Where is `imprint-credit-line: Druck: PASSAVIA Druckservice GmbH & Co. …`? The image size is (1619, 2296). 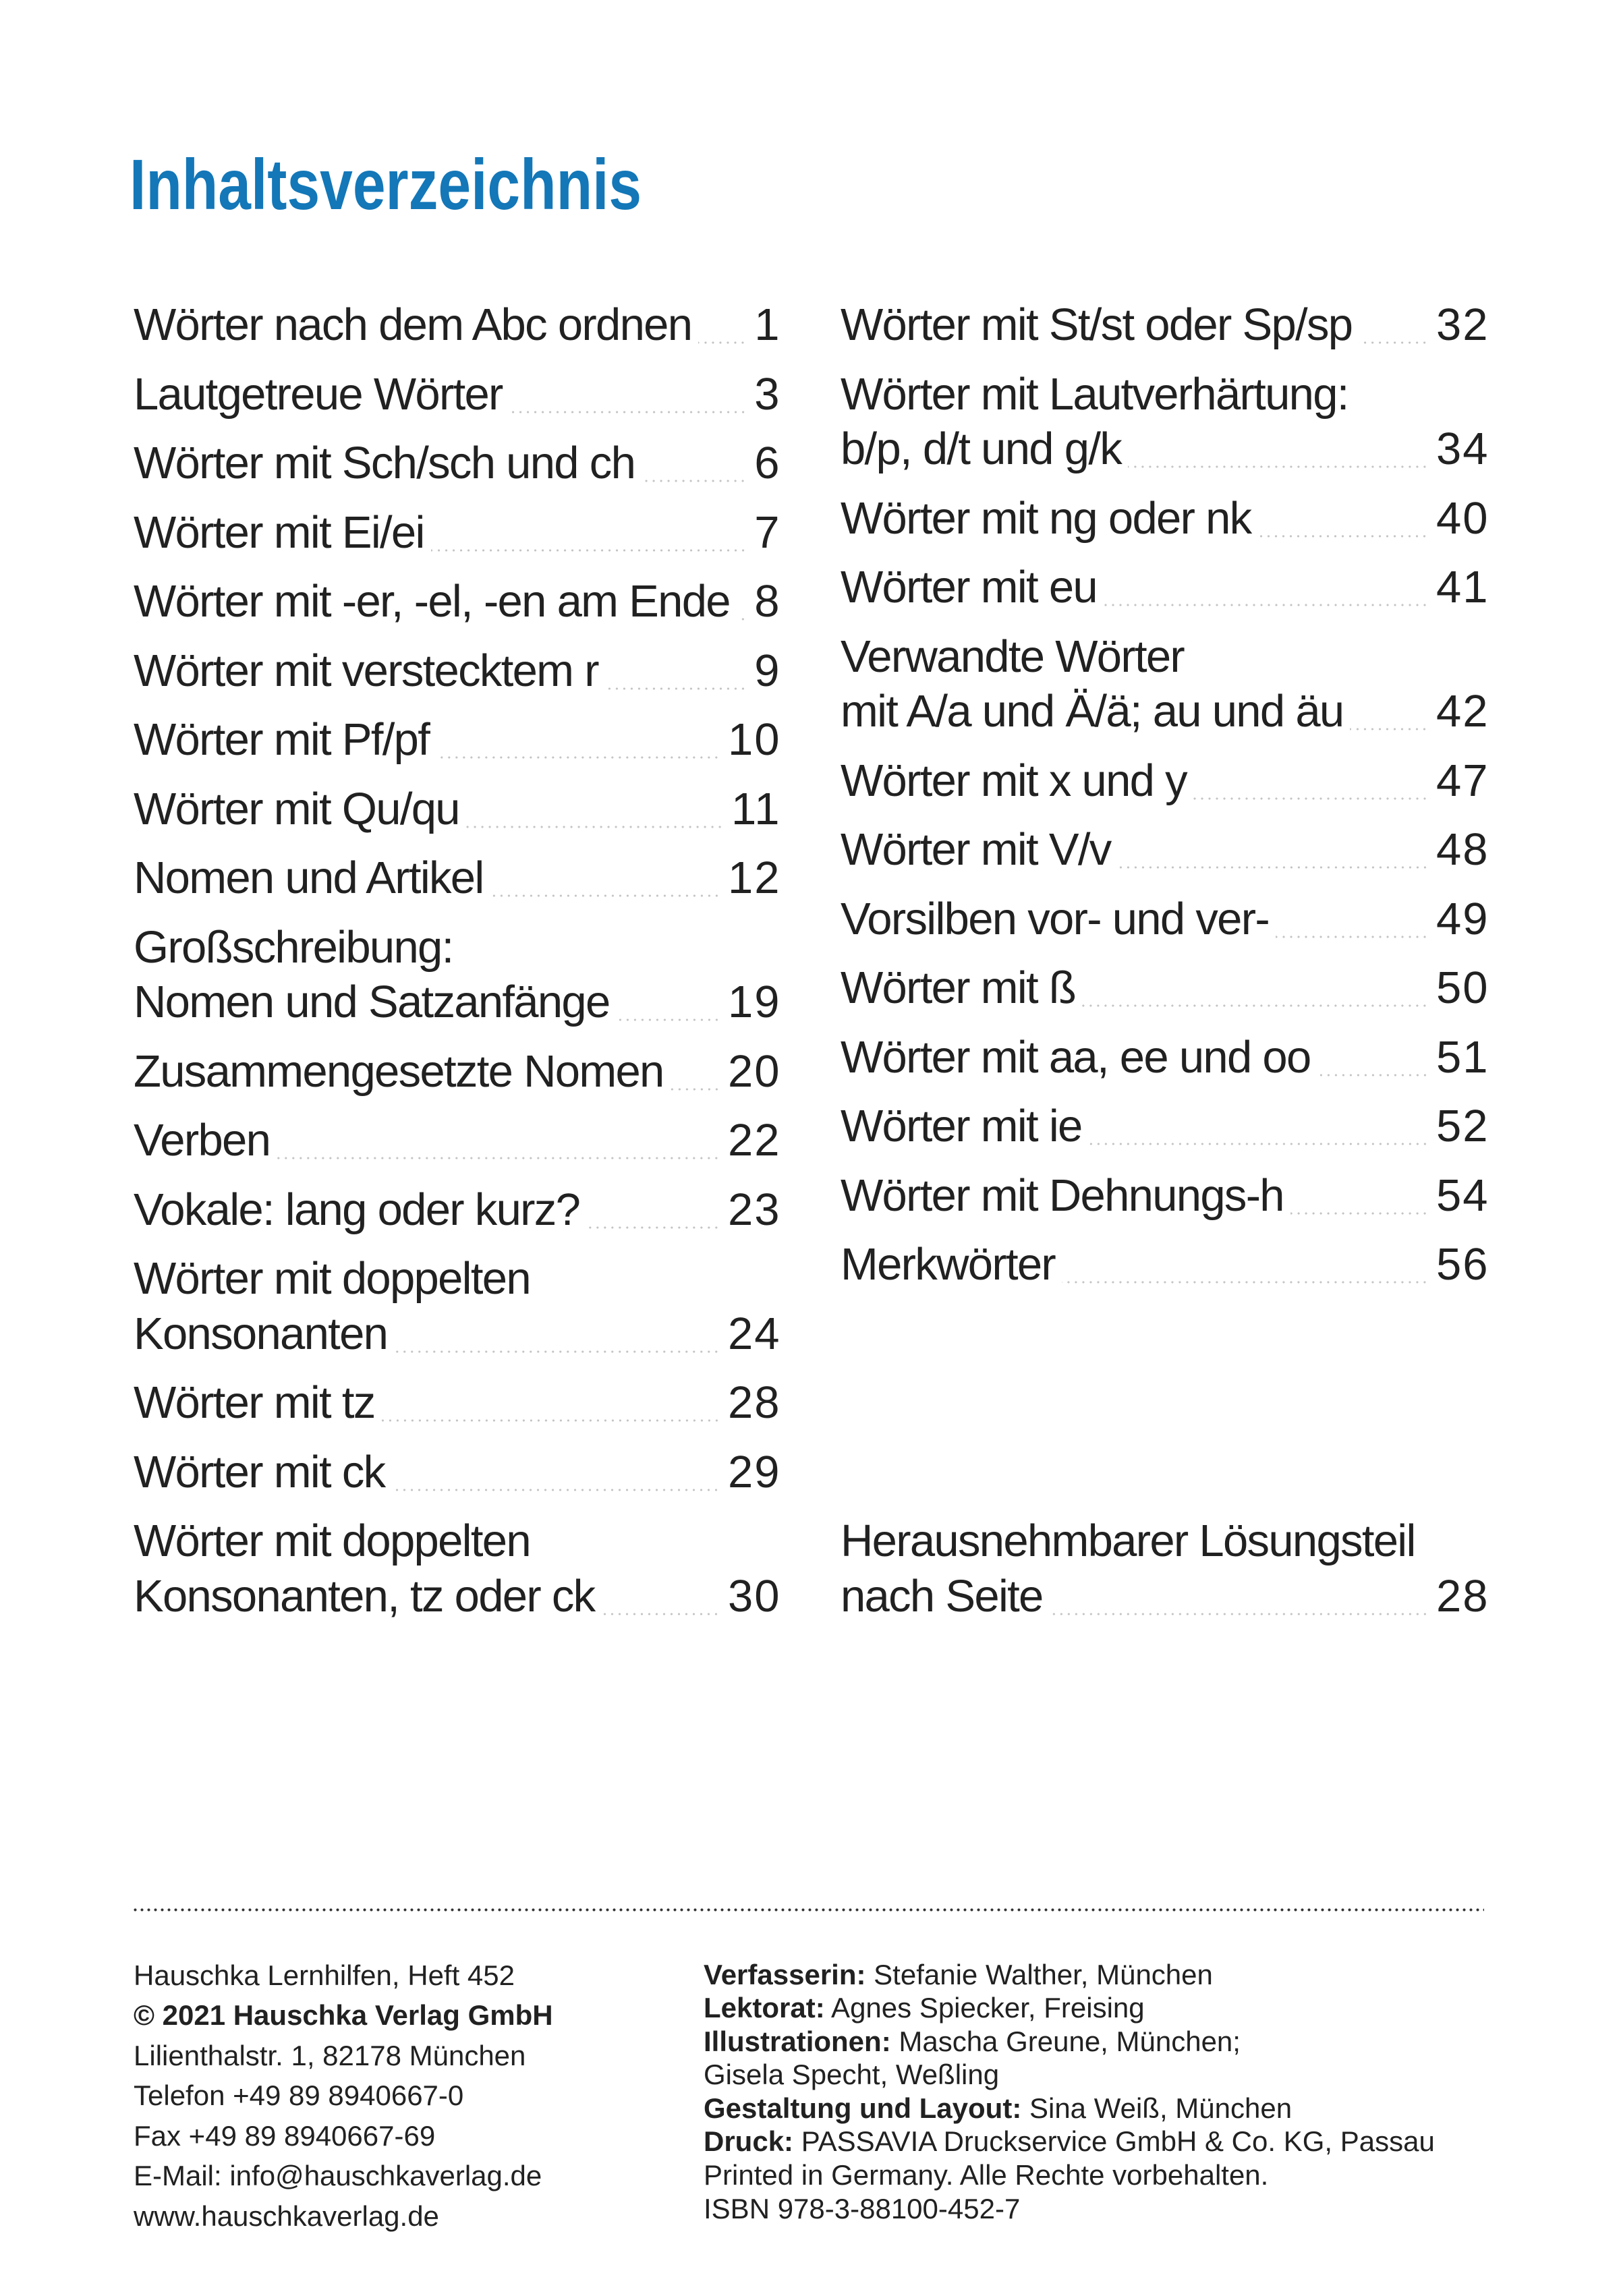
imprint-credit-line: Druck: PASSAVIA Druckservice GmbH & Co. … is located at coordinates (1069, 2141).